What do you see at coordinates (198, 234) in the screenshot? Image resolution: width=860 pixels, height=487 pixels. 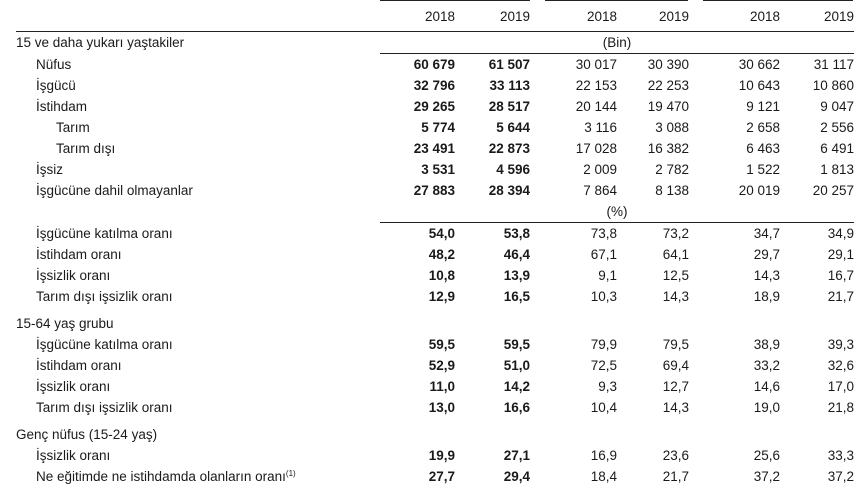 I see `row-label-cell: İşgücüne katılma oranı` at bounding box center [198, 234].